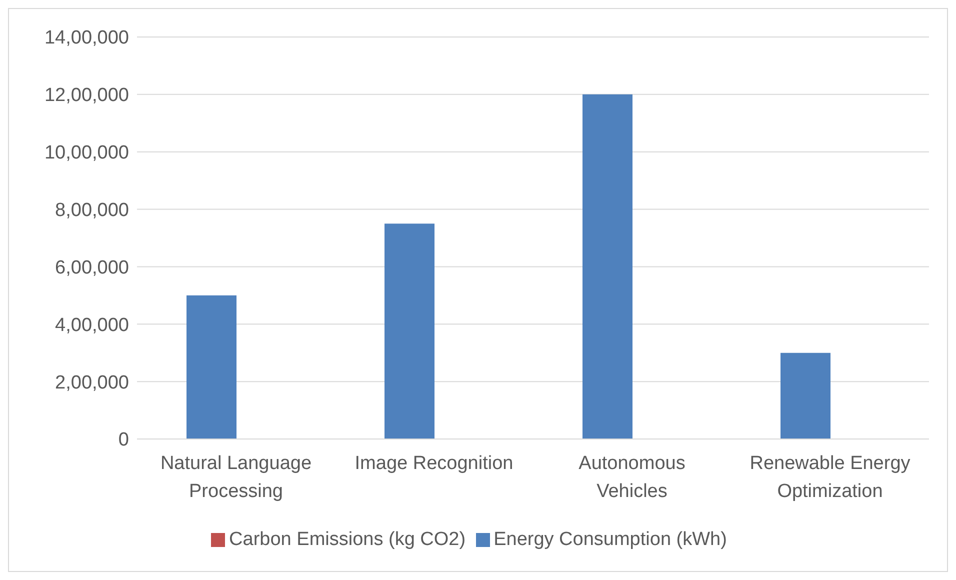 This screenshot has width=956, height=580. What do you see at coordinates (92, 267) in the screenshot?
I see `y-tick-label: 6,00,000` at bounding box center [92, 267].